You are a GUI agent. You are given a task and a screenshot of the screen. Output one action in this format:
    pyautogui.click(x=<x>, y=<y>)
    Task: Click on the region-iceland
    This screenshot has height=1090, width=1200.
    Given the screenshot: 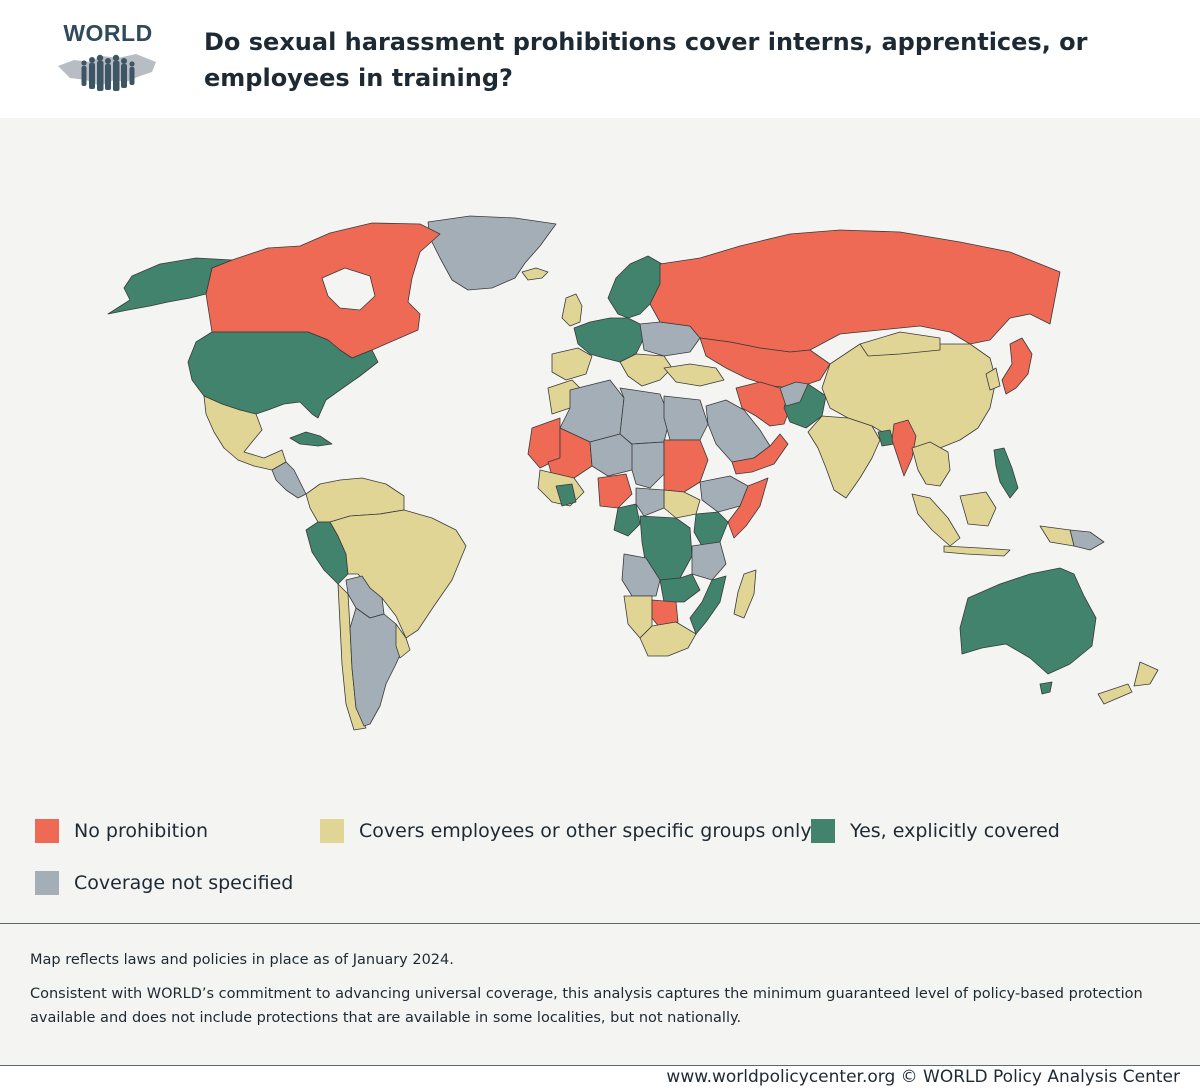 What is the action you would take?
    pyautogui.click(x=535, y=274)
    